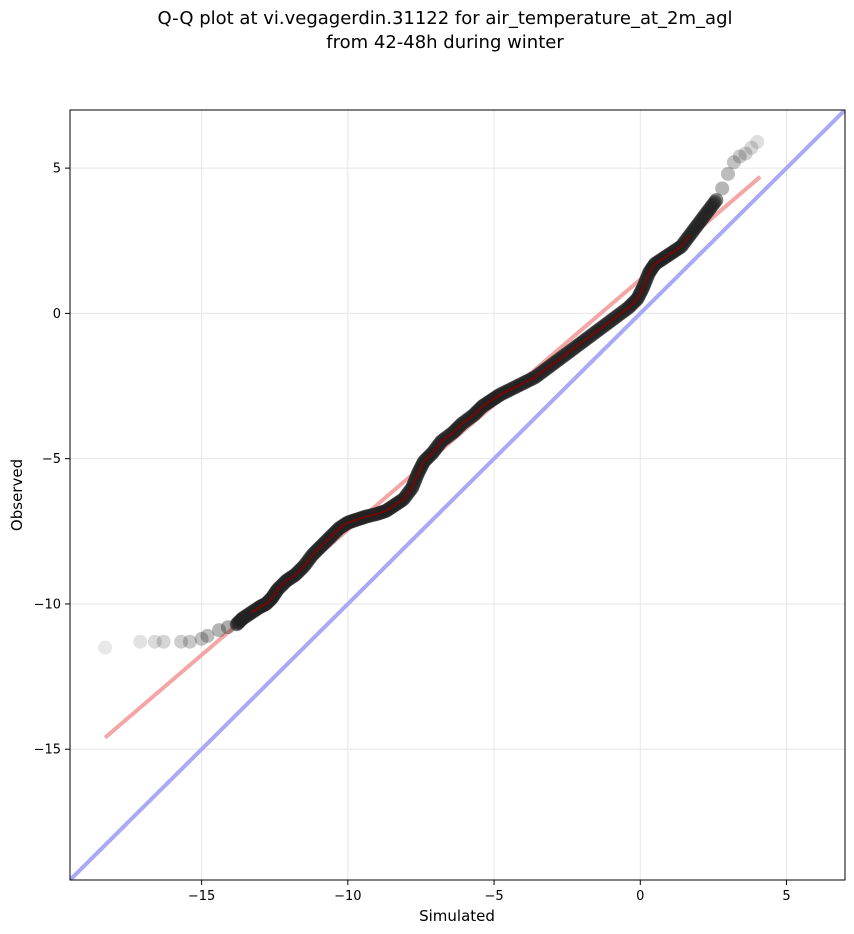 Image resolution: width=854 pixels, height=934 pixels. What do you see at coordinates (57, 169) in the screenshot?
I see `y-tick-label: 5` at bounding box center [57, 169].